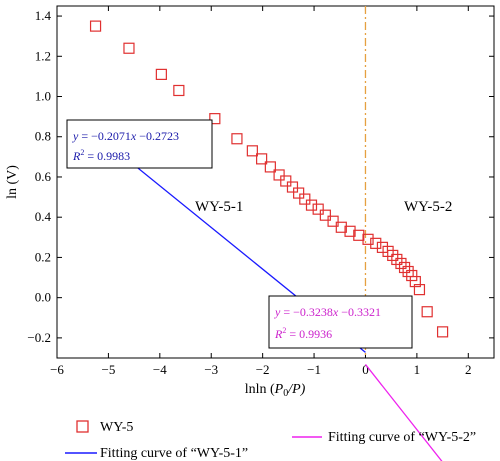 This screenshot has width=500, height=461. Describe the element at coordinates (43, 216) in the screenshot. I see `y-tick-label: 0.4` at that location.